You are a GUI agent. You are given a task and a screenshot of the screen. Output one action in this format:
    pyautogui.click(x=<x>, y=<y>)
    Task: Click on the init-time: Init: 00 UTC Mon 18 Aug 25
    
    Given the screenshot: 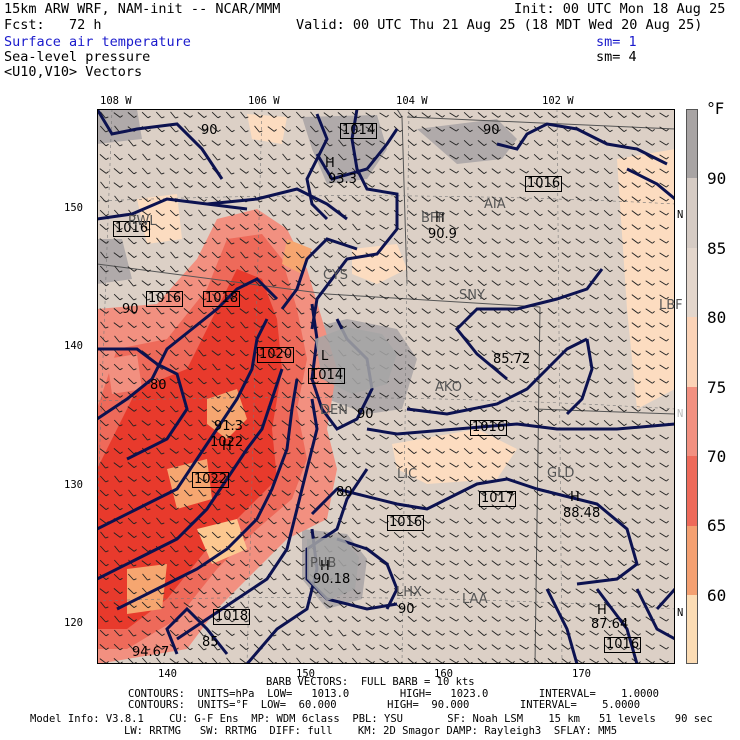 What is the action you would take?
    pyautogui.click(x=620, y=9)
    